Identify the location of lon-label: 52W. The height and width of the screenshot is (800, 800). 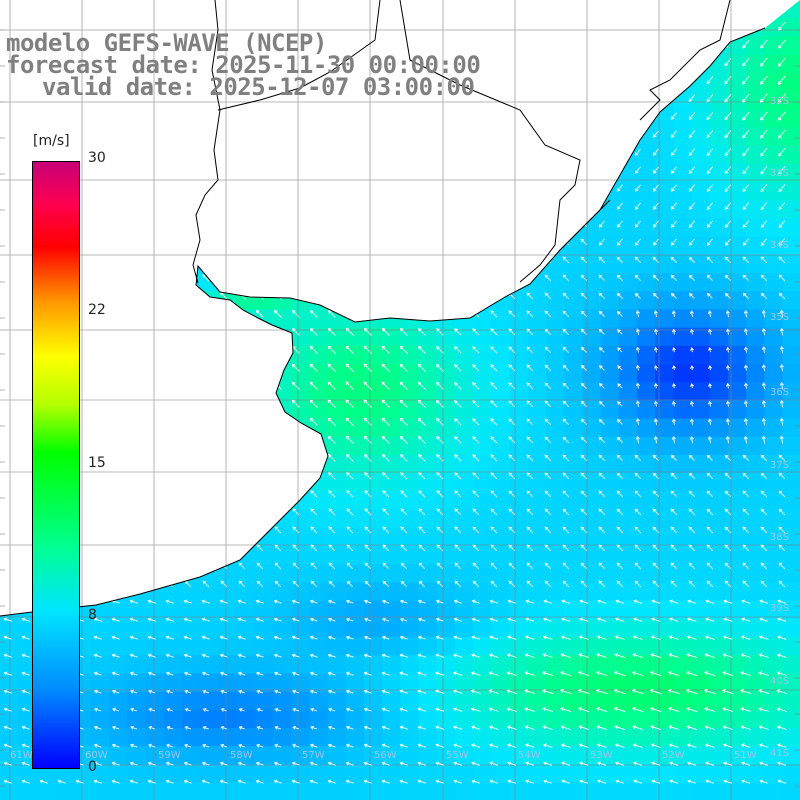
(673, 755).